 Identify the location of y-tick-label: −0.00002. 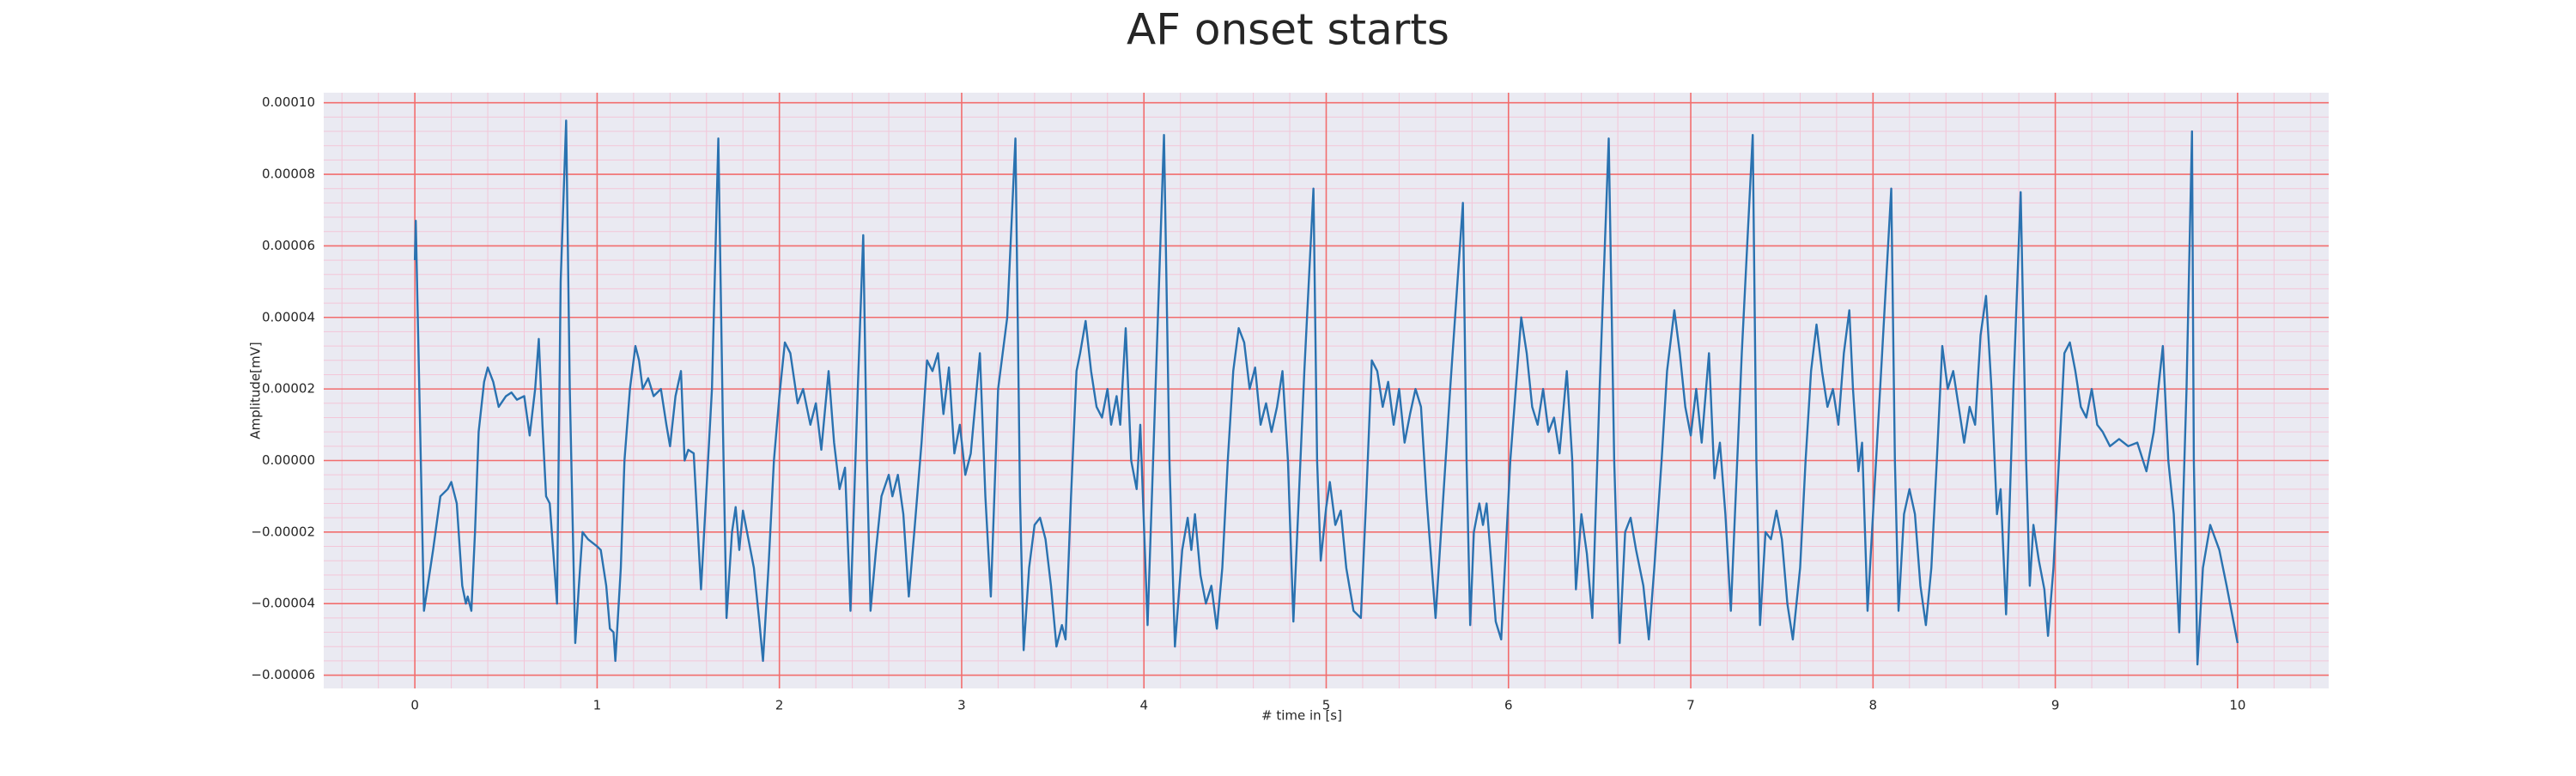
(283, 531).